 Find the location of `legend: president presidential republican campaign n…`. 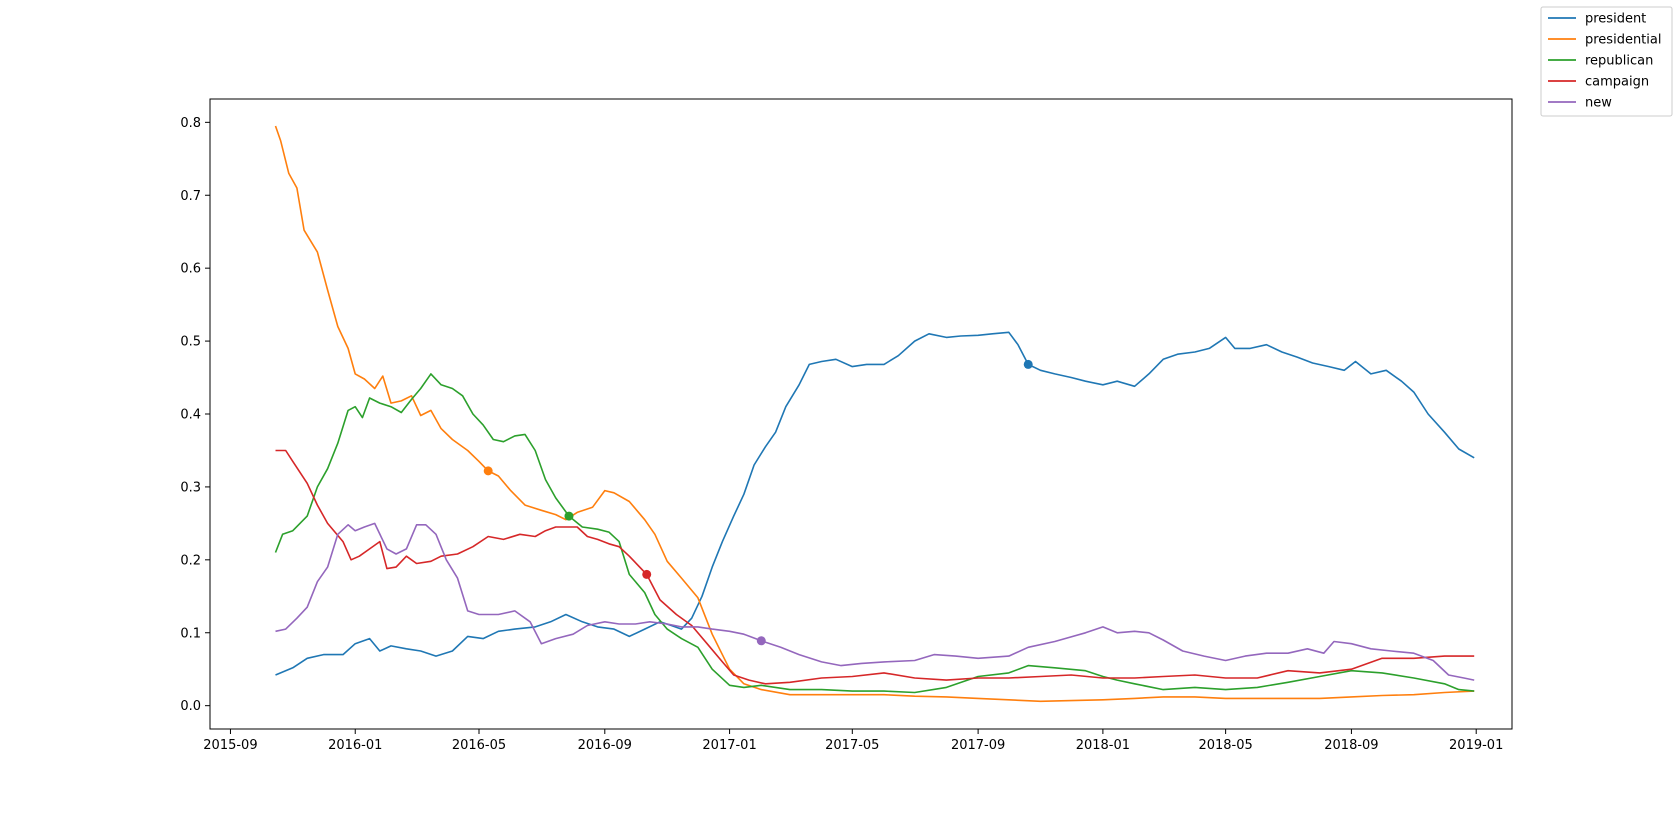

legend: president presidential republican campaign n… is located at coordinates (1606, 61).